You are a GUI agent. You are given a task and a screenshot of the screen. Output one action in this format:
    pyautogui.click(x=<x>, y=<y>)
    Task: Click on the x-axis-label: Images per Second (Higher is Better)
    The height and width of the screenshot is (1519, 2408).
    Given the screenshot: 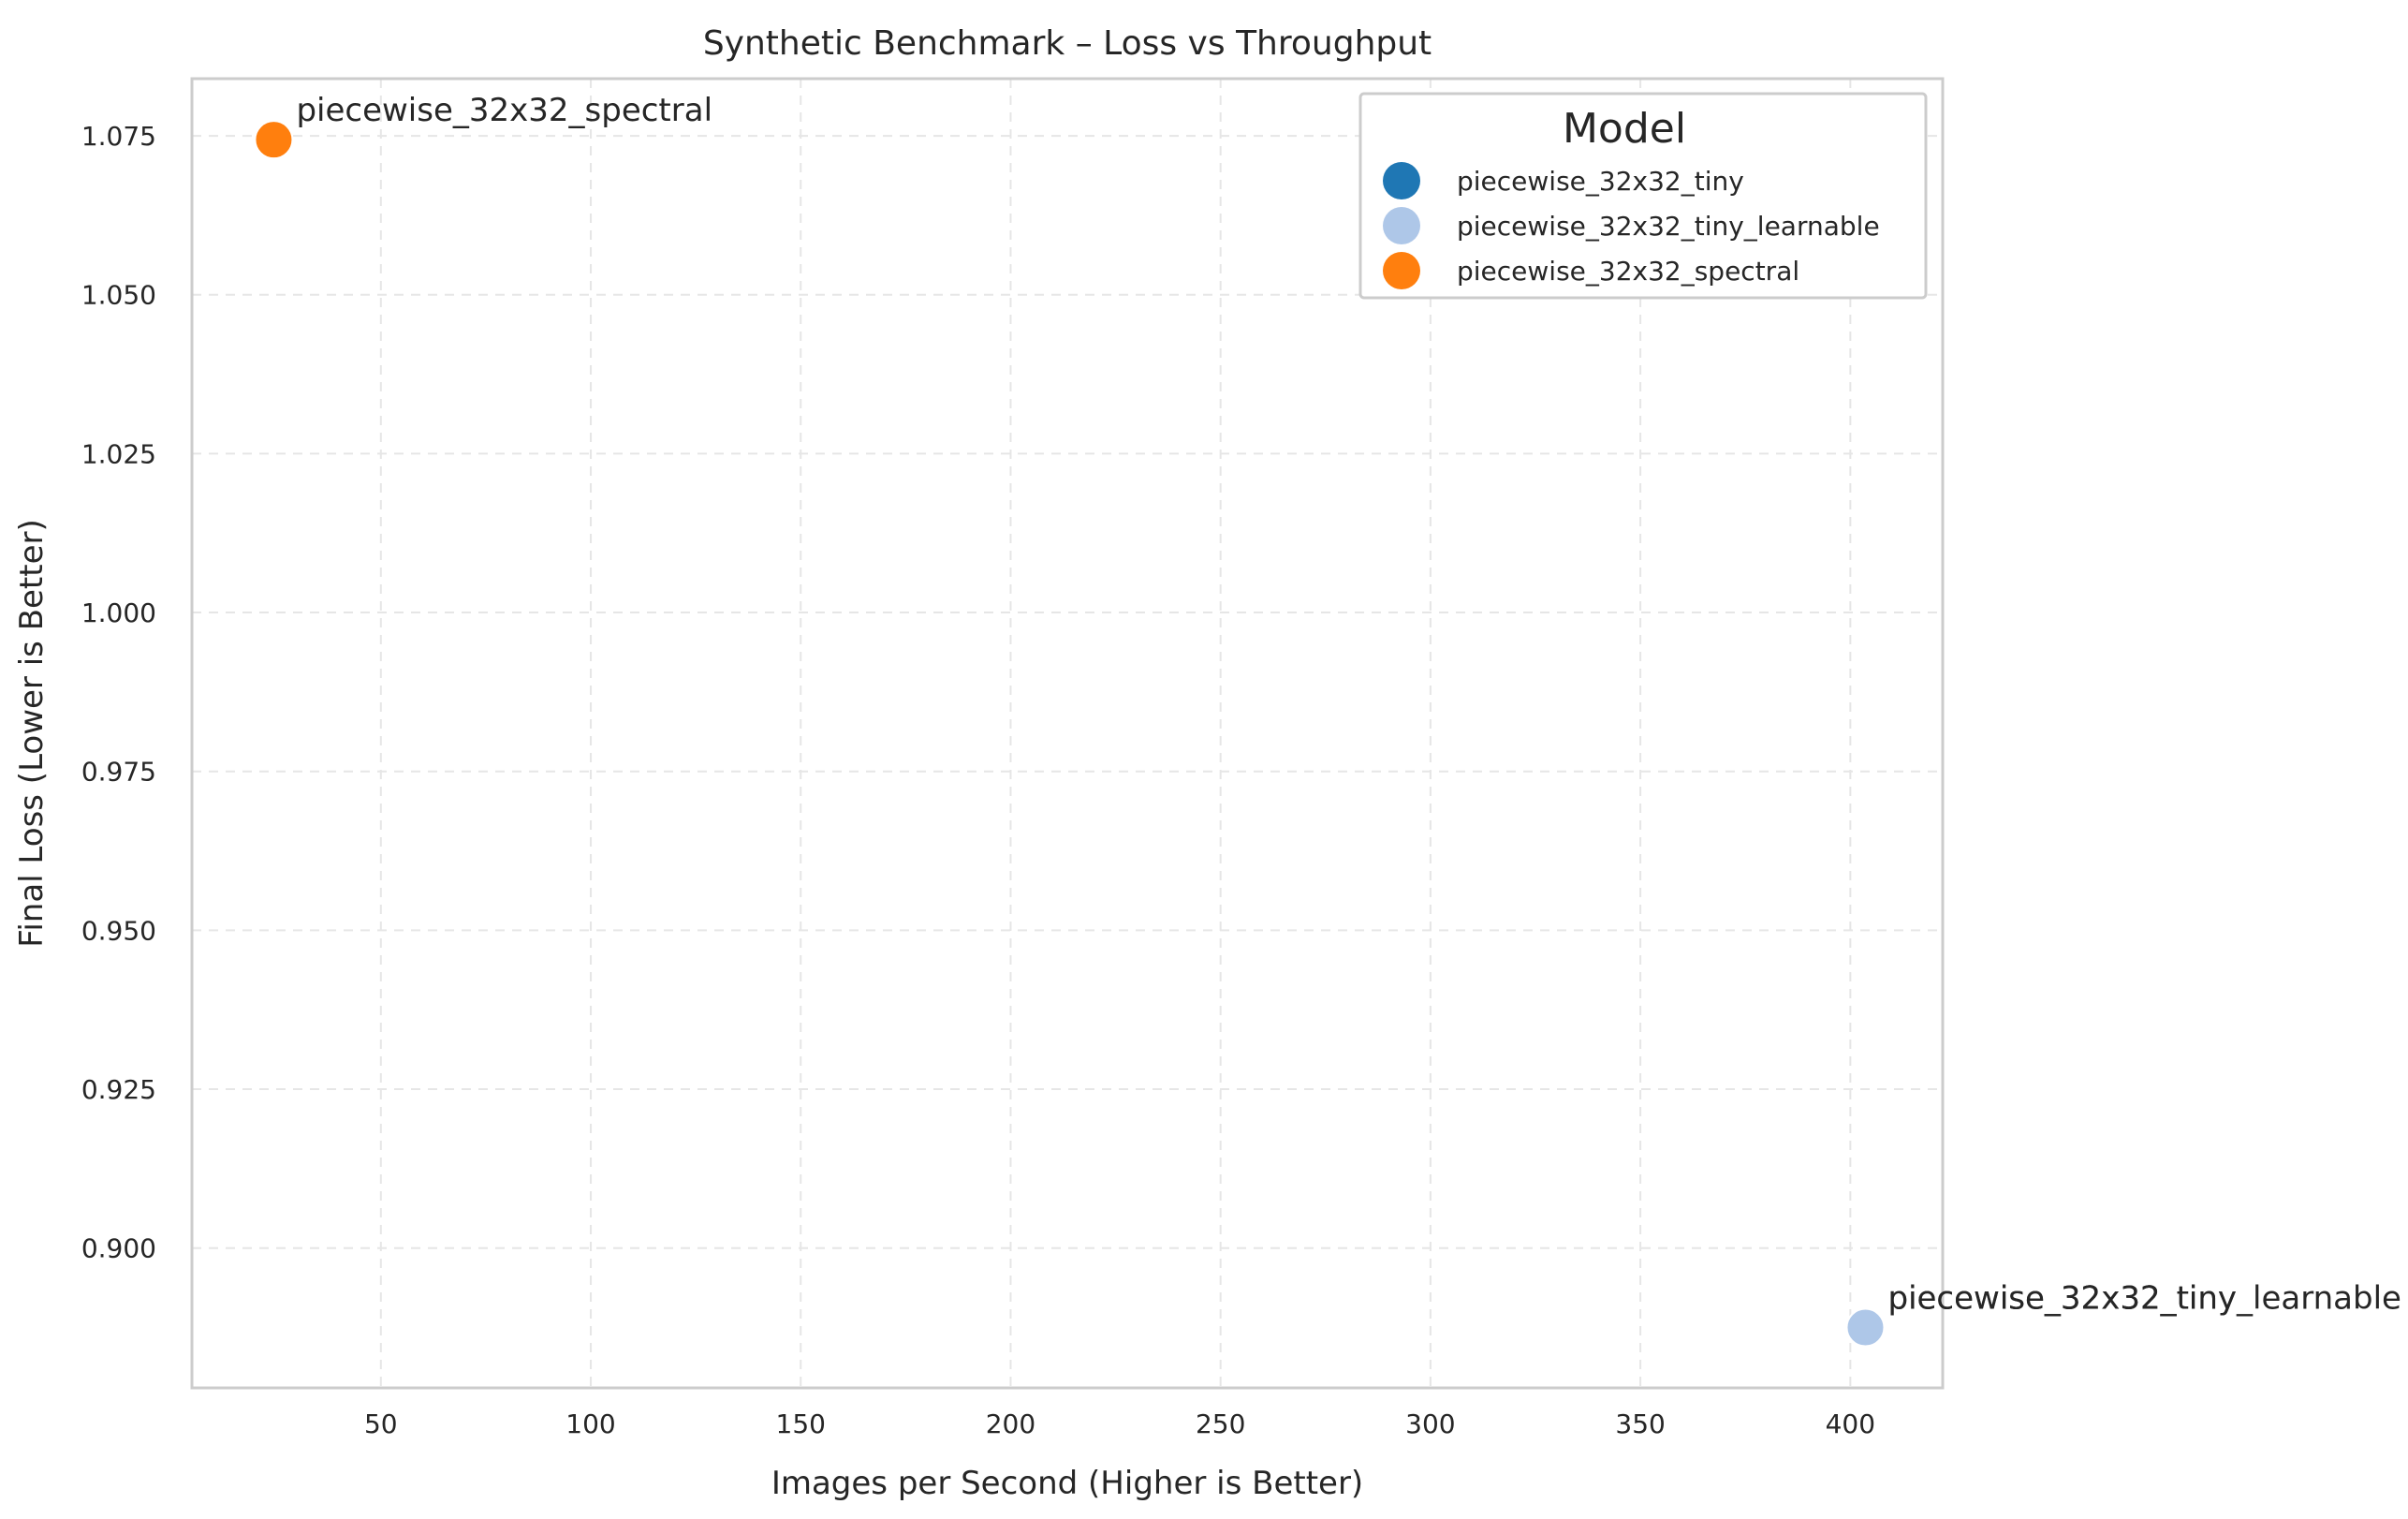 What is the action you would take?
    pyautogui.click(x=1067, y=1483)
    